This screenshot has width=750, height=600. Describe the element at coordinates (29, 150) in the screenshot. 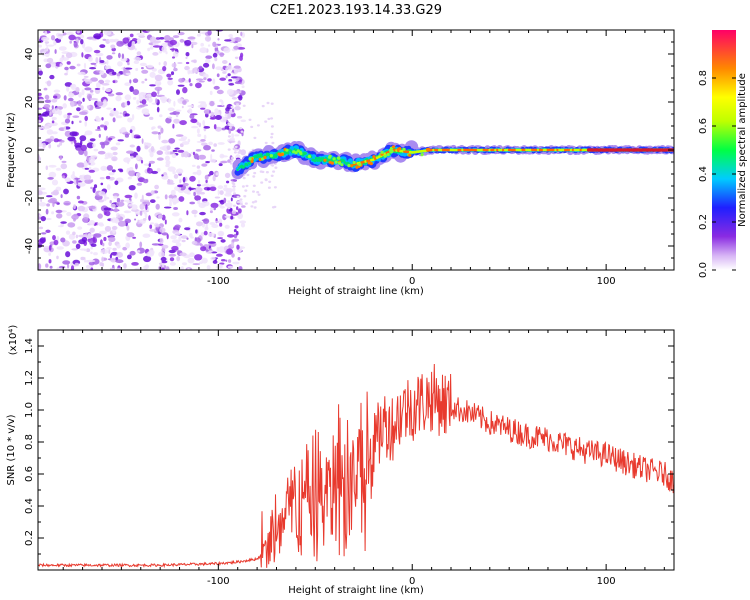

I see `y-tick-label: 0` at that location.